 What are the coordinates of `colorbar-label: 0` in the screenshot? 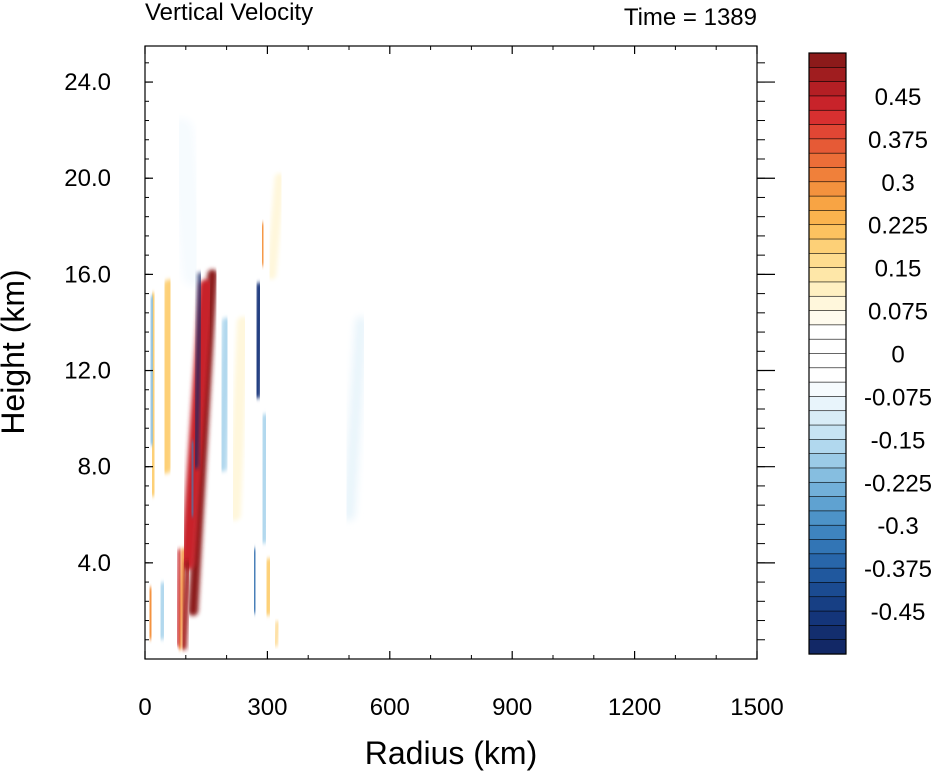 It's located at (897, 355).